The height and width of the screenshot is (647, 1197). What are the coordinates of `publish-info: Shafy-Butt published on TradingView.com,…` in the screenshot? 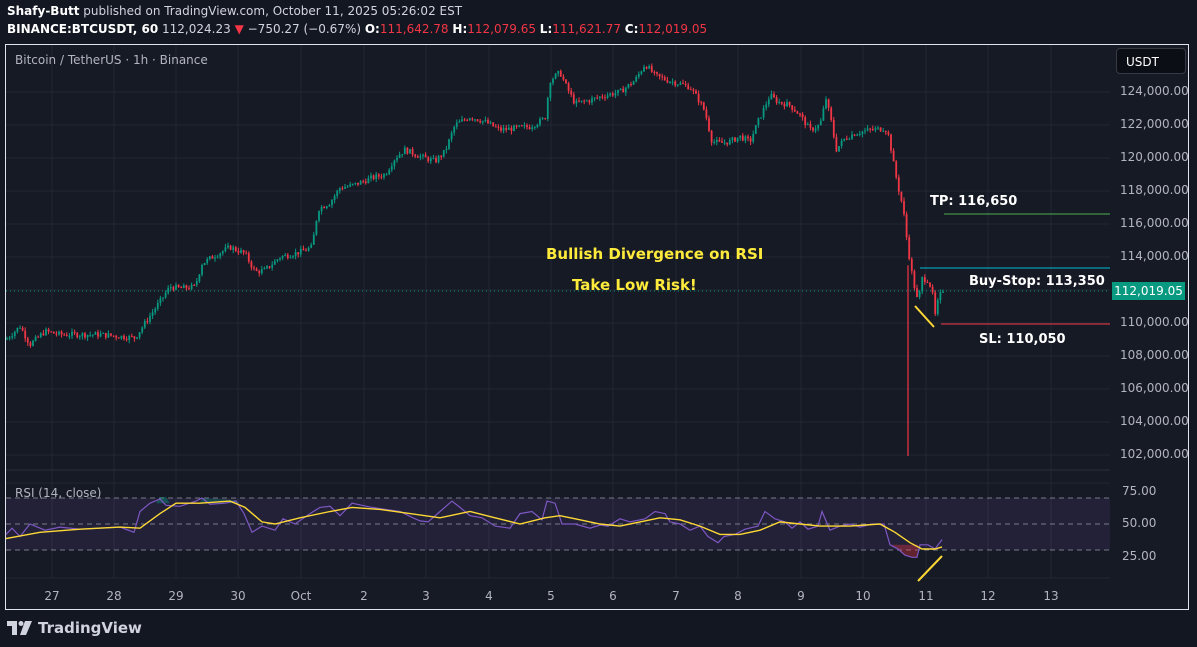 It's located at (234, 11).